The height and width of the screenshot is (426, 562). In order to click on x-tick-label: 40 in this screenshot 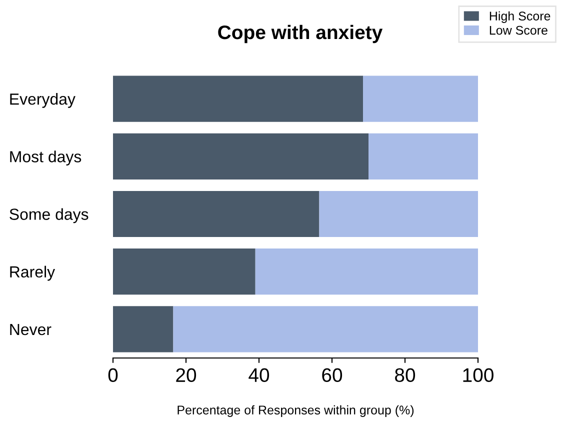, I will do `click(259, 375)`.